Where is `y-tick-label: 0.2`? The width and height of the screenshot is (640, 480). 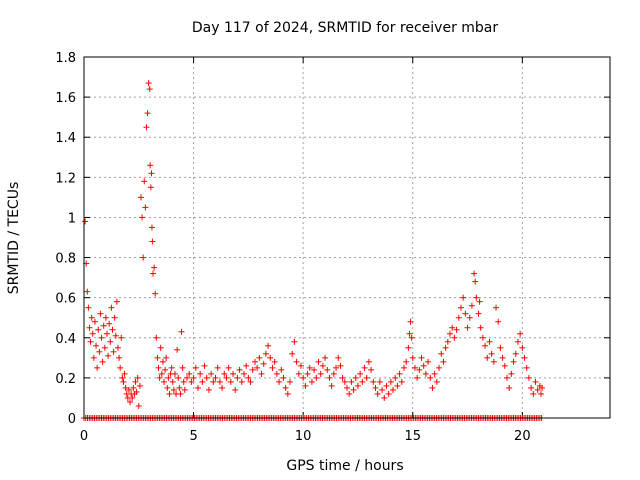 y-tick-label: 0.2 is located at coordinates (65, 379).